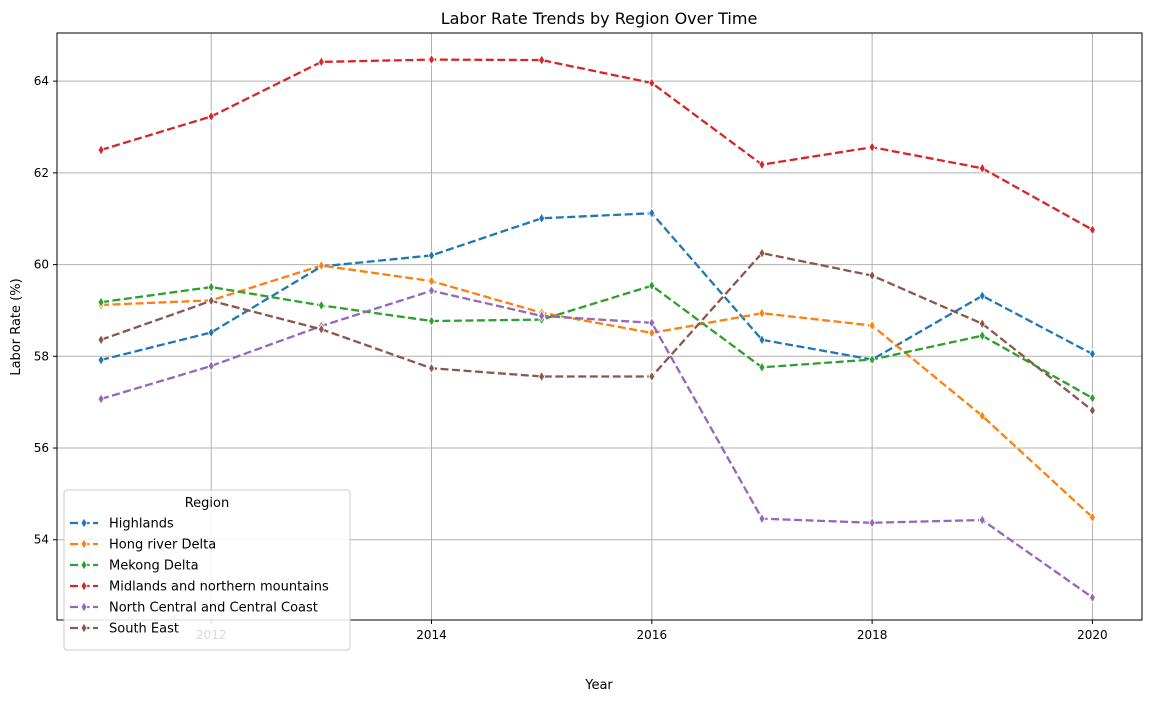 The image size is (1151, 701). I want to click on legend-item: Midlands and northern mountains, so click(199, 587).